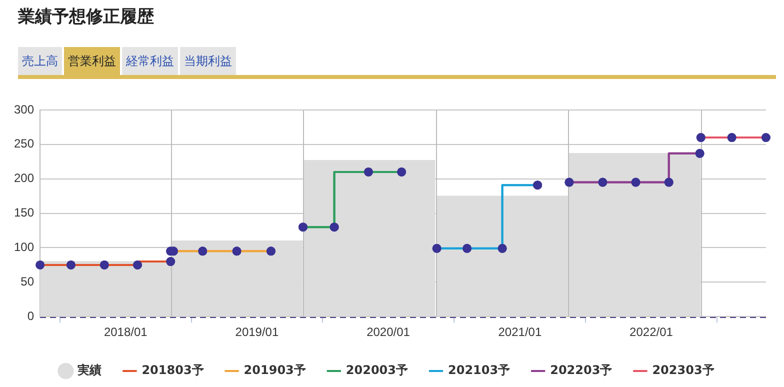 The width and height of the screenshot is (784, 387). I want to click on legend-label: 202103予, so click(479, 370).